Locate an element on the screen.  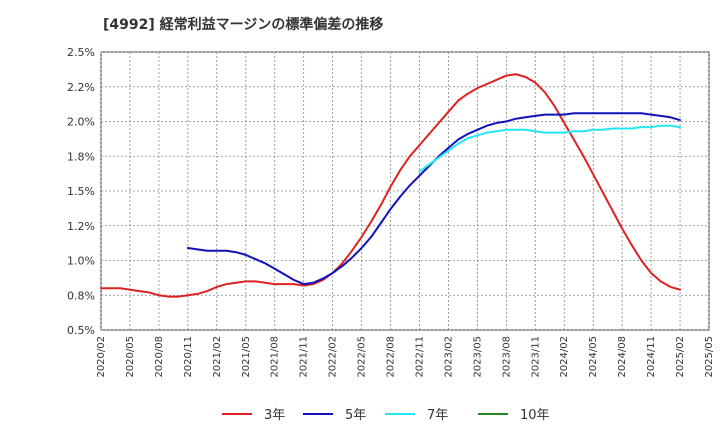
y-axis-ticks: 0.5% 0.8% 1.0% 1.2% 1.5% 1.8% 2.0% 2.2% 2.5% is located at coordinates (81, 191).